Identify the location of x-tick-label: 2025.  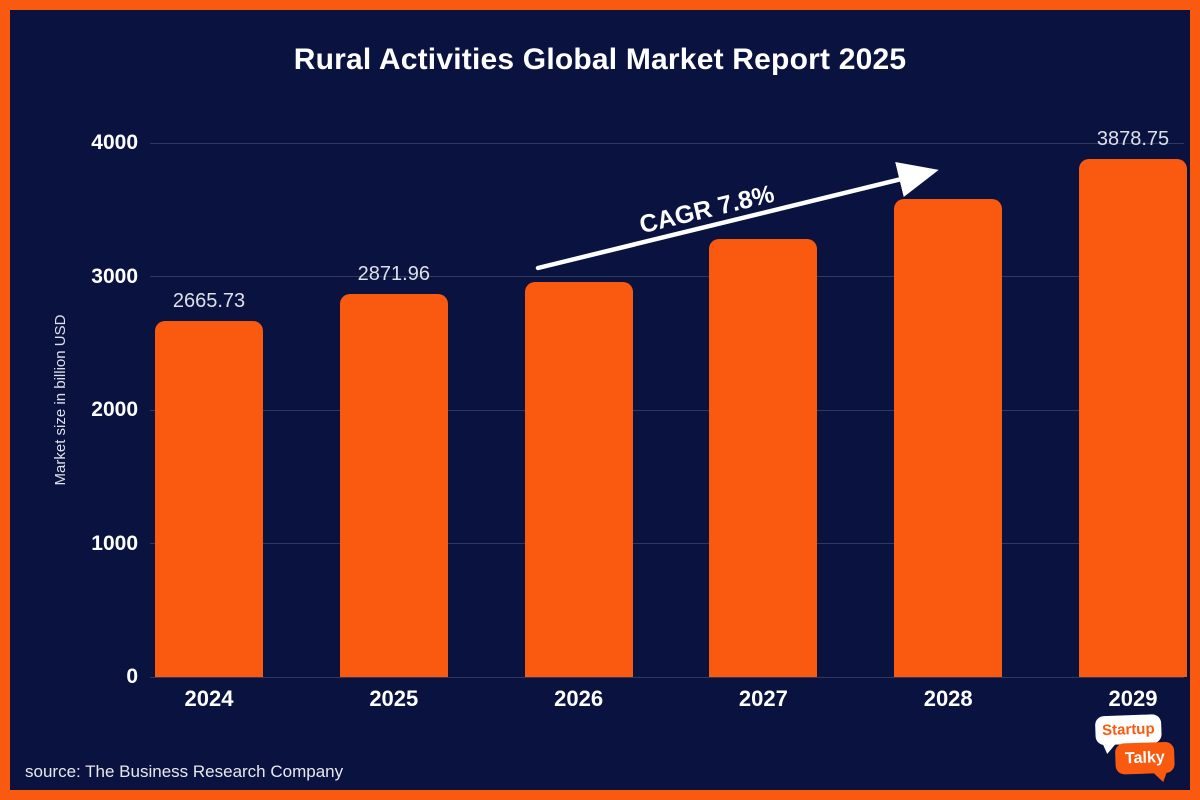
(394, 698).